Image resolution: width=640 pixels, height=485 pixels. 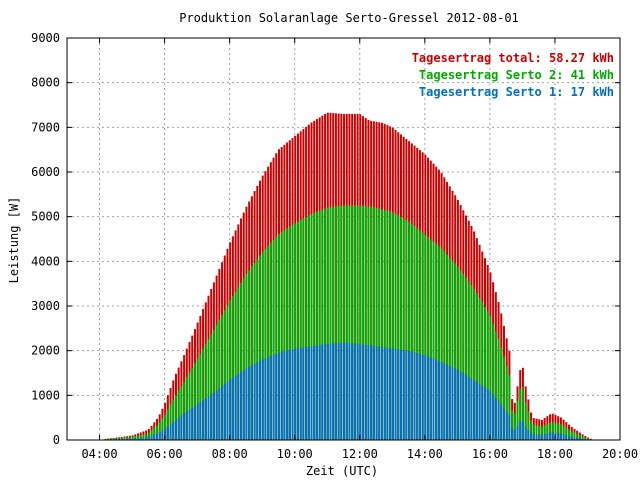 I want to click on legend-entry-serto-1: Tagesertrag Serto 1: 17 kWh, so click(x=516, y=92).